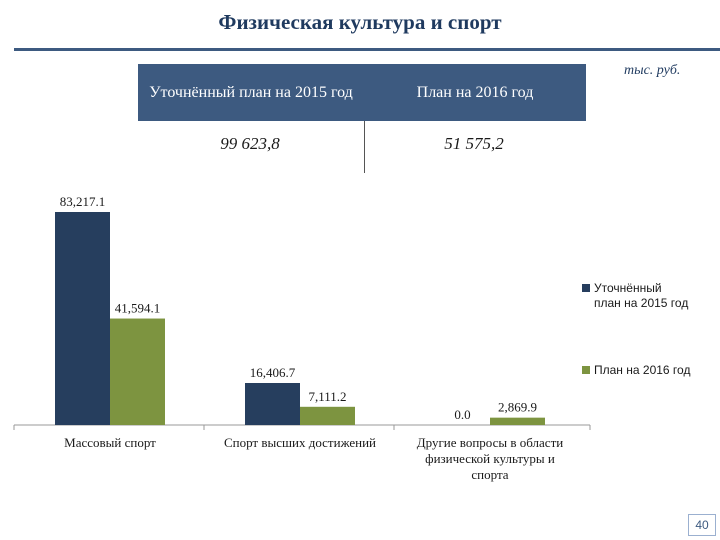 The width and height of the screenshot is (720, 540). I want to click on title-divider, so click(367, 49).